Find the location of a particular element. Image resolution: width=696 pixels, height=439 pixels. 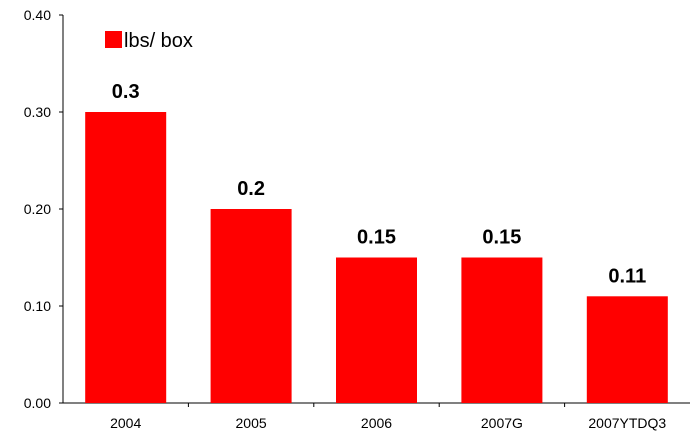

y-tick-label: 0.00 is located at coordinates (37, 403).